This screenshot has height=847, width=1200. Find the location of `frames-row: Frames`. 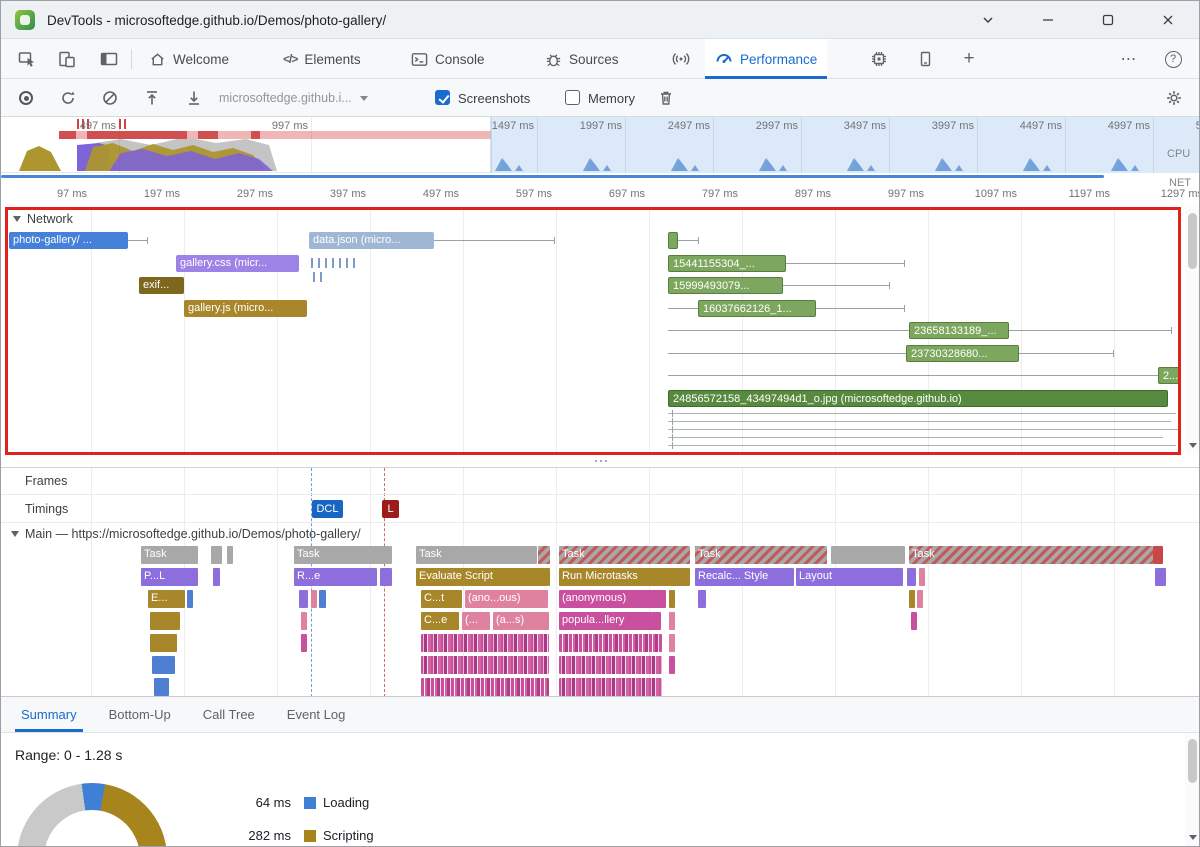

frames-row: Frames is located at coordinates (600, 481).